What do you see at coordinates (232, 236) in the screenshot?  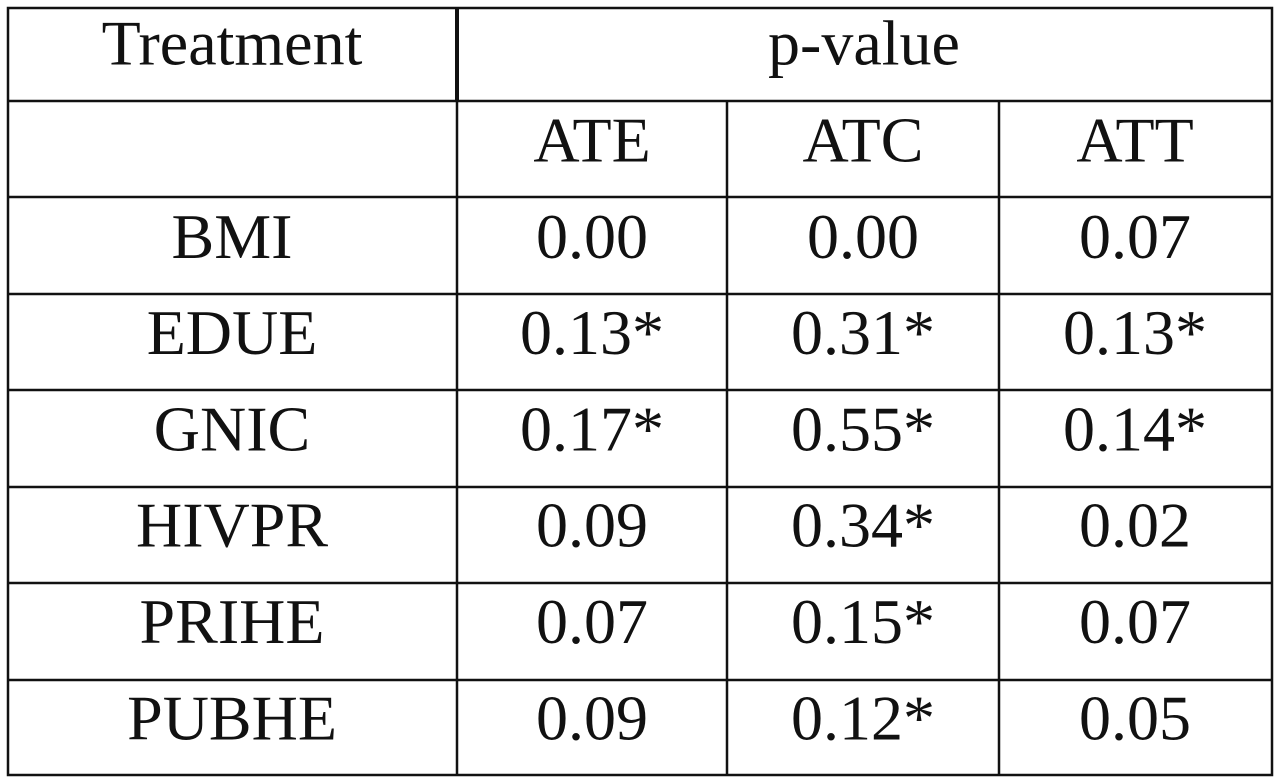 I see `row-label: BMI` at bounding box center [232, 236].